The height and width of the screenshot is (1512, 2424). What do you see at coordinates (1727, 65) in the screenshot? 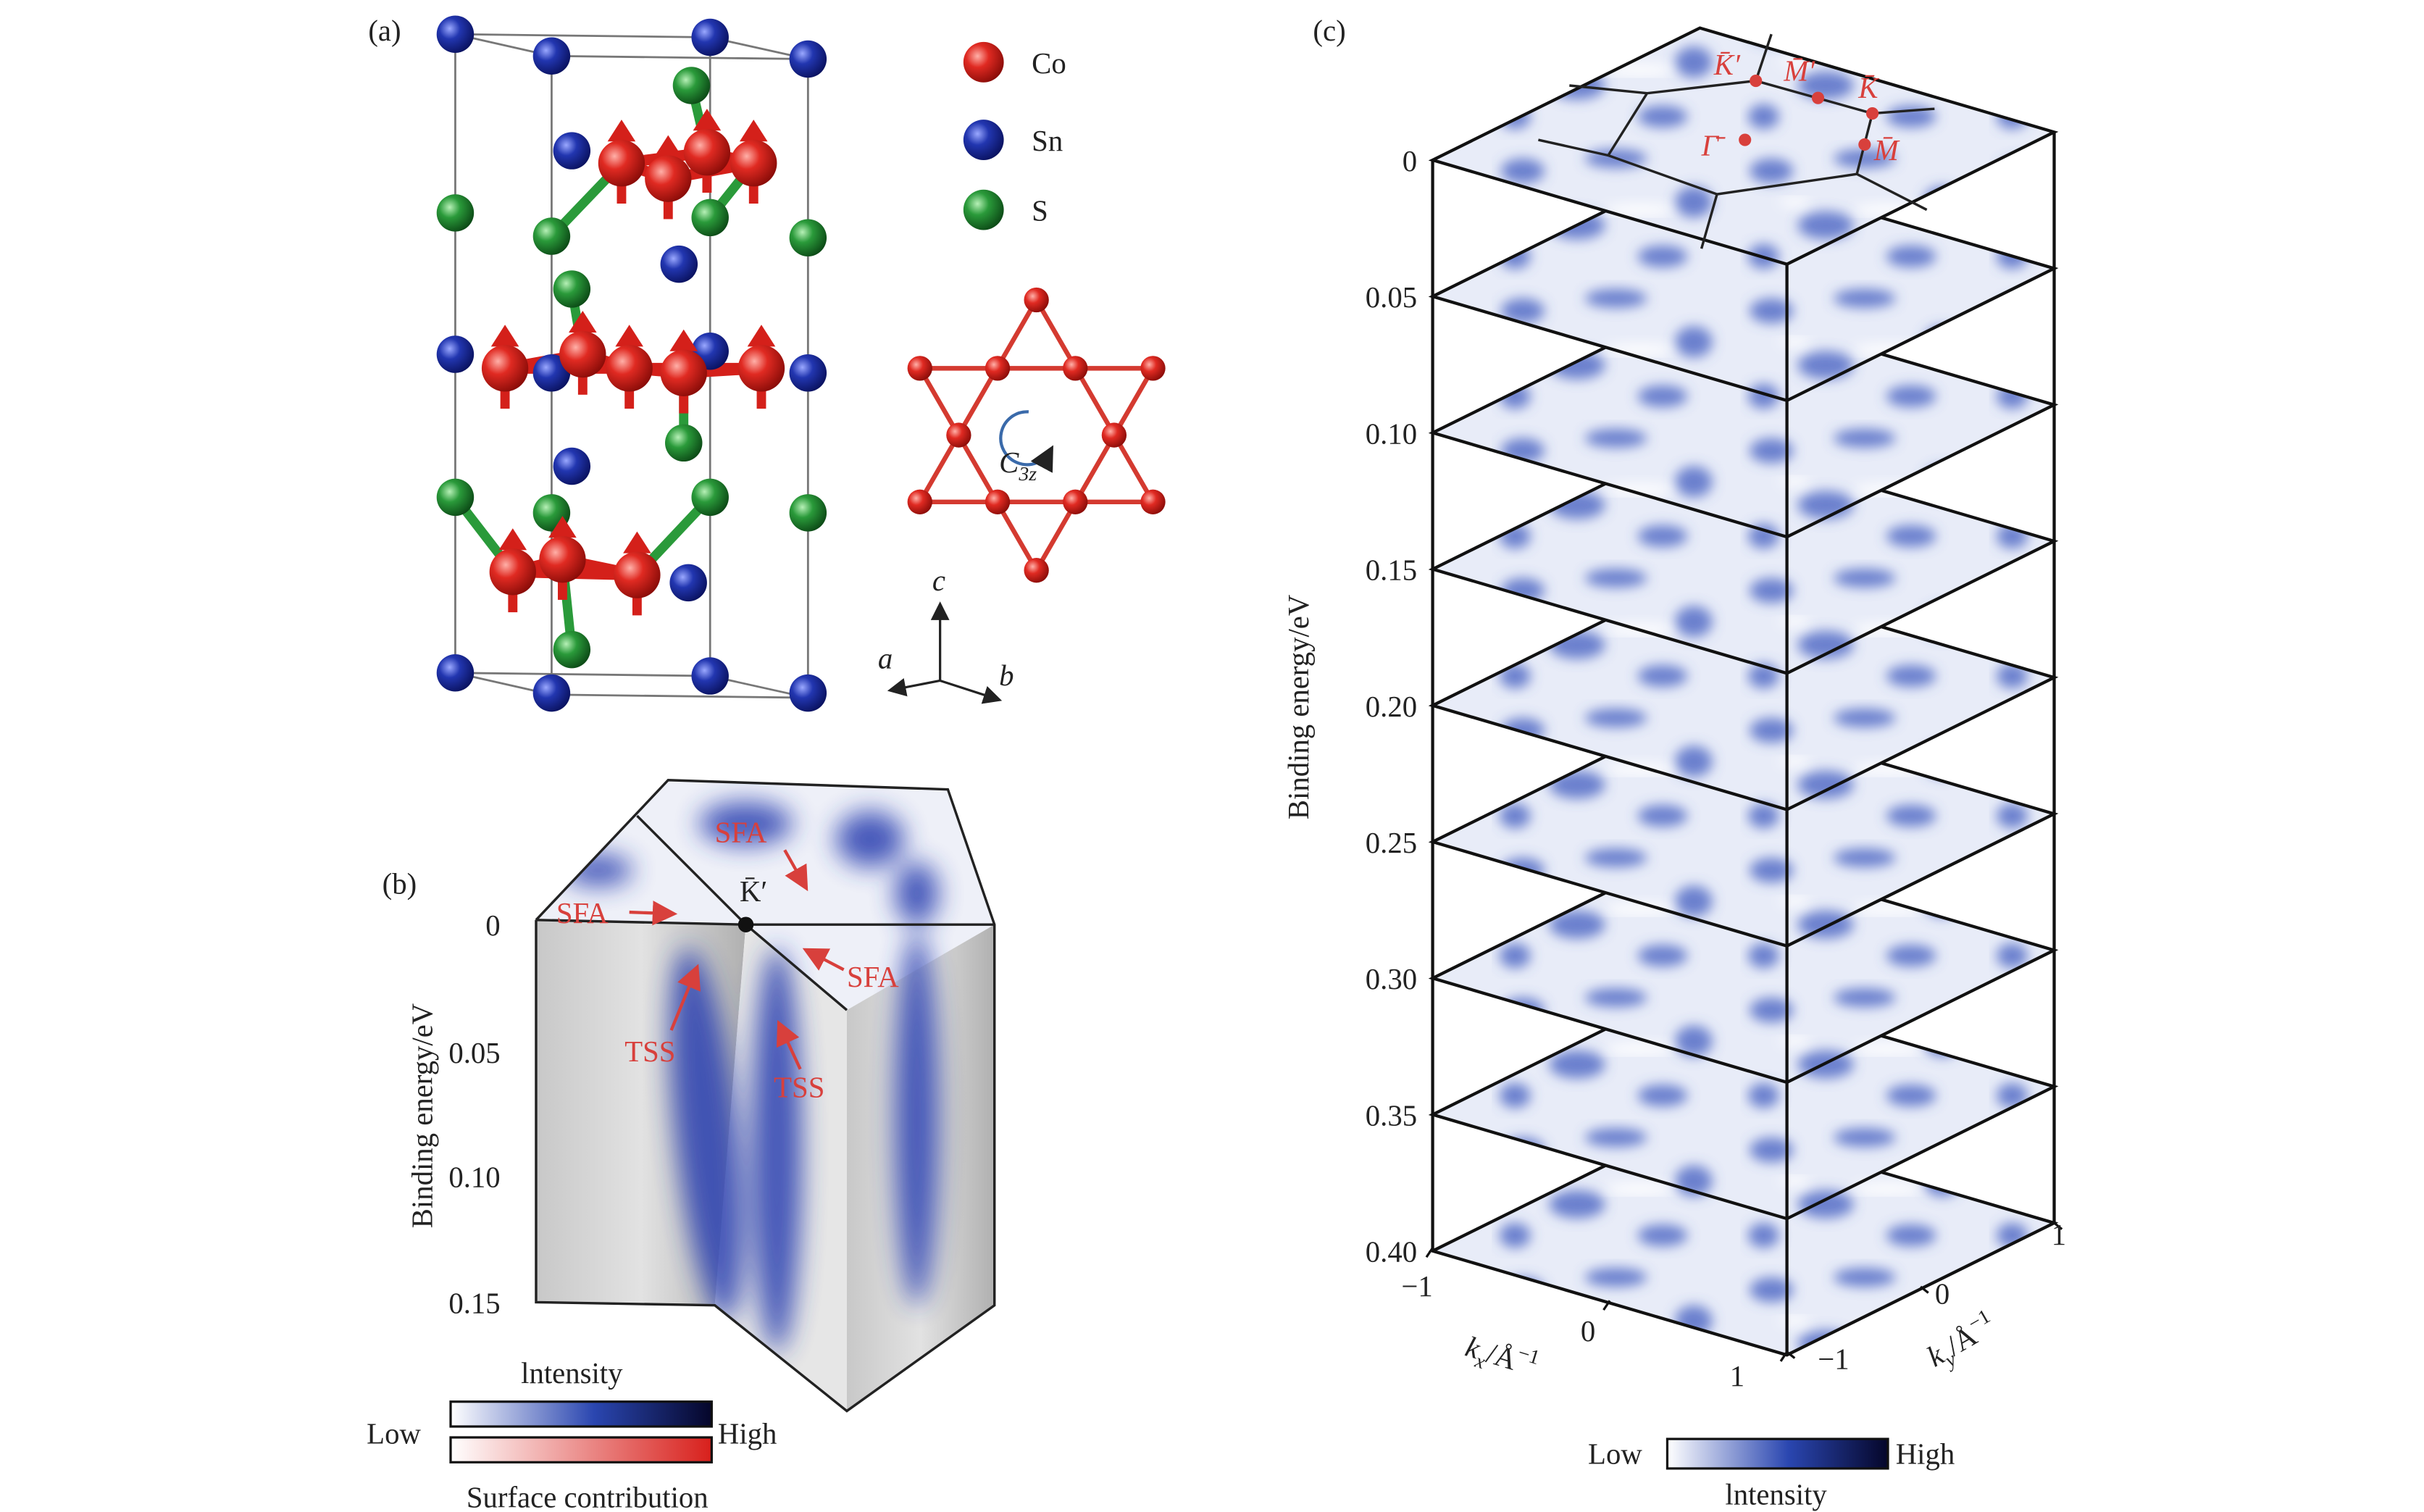
I see `bz-label: K̄′` at bounding box center [1727, 65].